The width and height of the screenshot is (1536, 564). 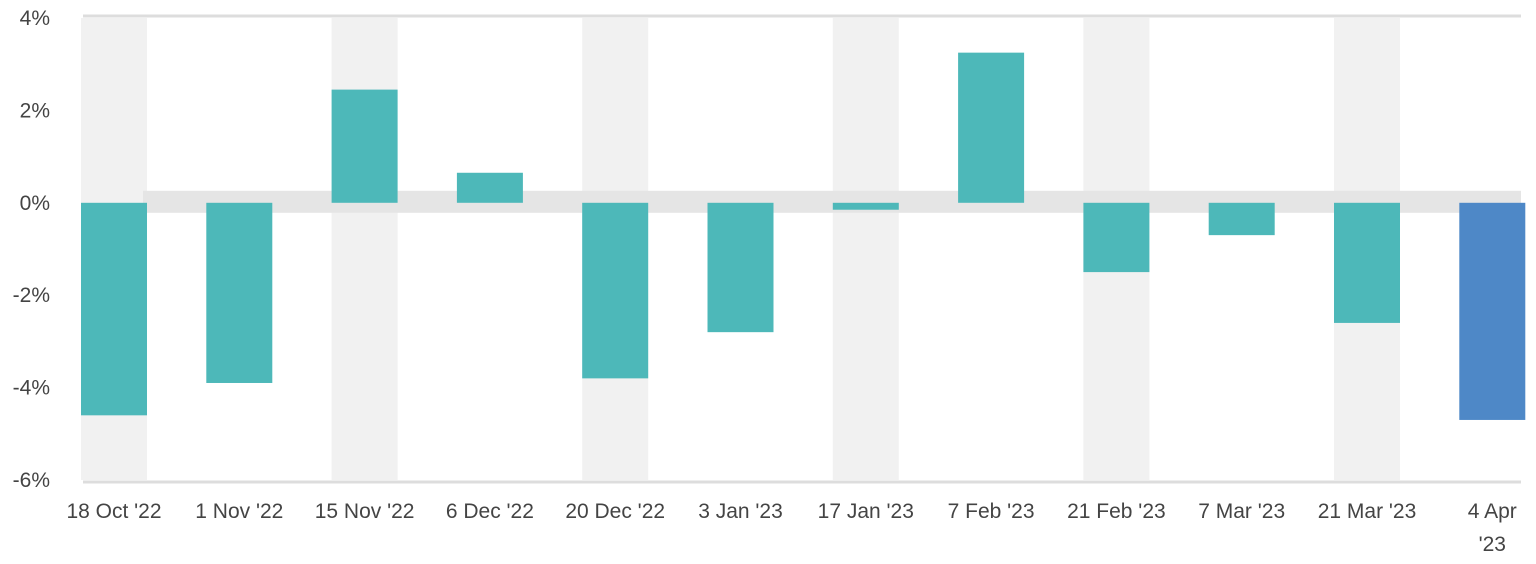 What do you see at coordinates (365, 511) in the screenshot?
I see `x-tick-label: 15 Nov '22` at bounding box center [365, 511].